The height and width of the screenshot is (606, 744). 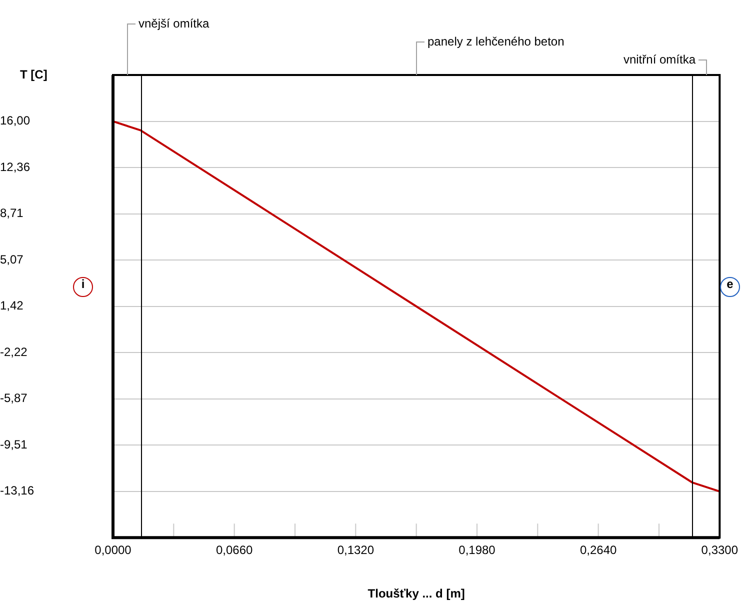 What do you see at coordinates (17, 491) in the screenshot?
I see `y-tick-label: -13,16` at bounding box center [17, 491].